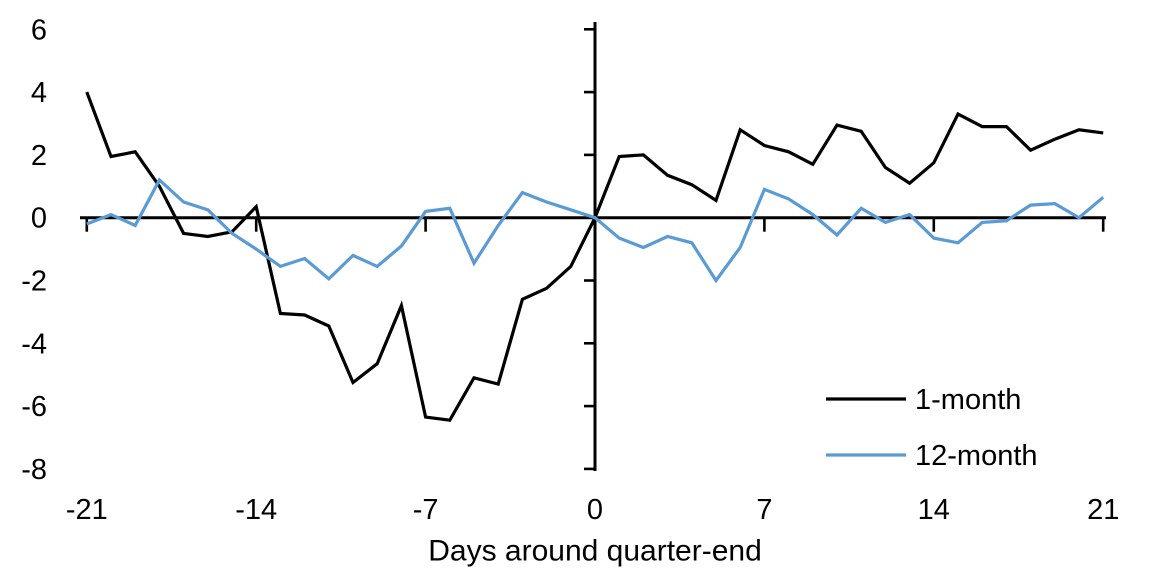 This screenshot has height=584, width=1152. I want to click on y-tick-label: -6, so click(34, 407).